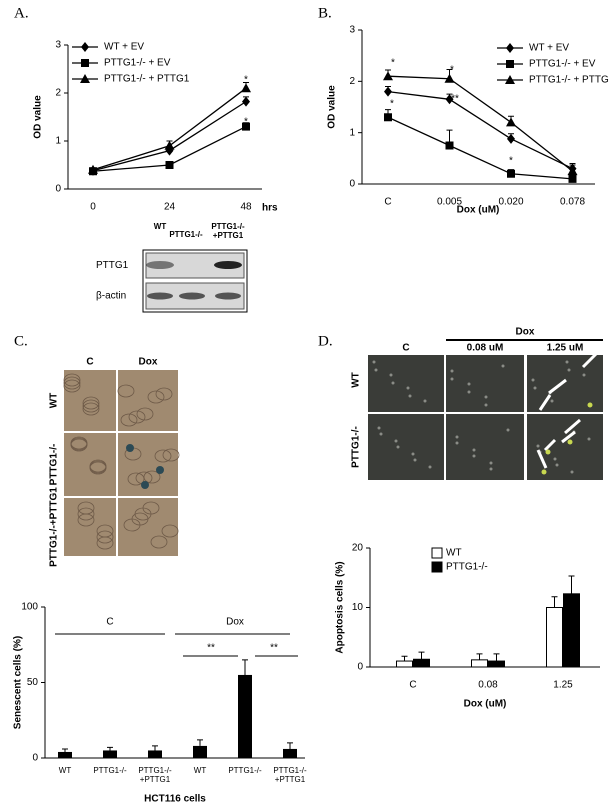  I want to click on x-tick-label: 0.020, so click(510, 202).